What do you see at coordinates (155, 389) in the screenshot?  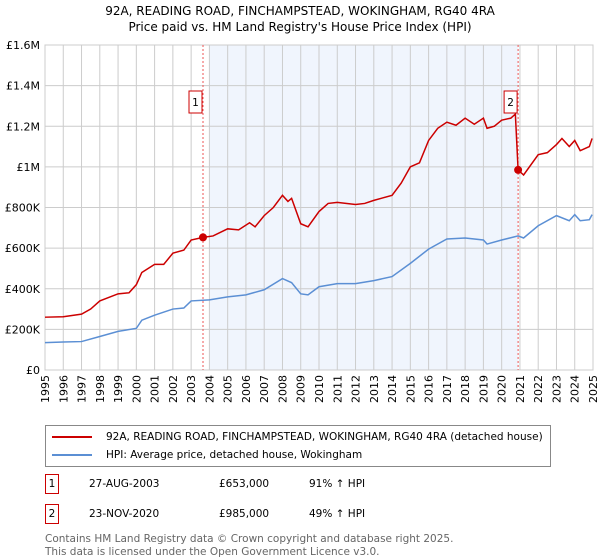 I see `x-tick-label: 2001` at bounding box center [155, 389].